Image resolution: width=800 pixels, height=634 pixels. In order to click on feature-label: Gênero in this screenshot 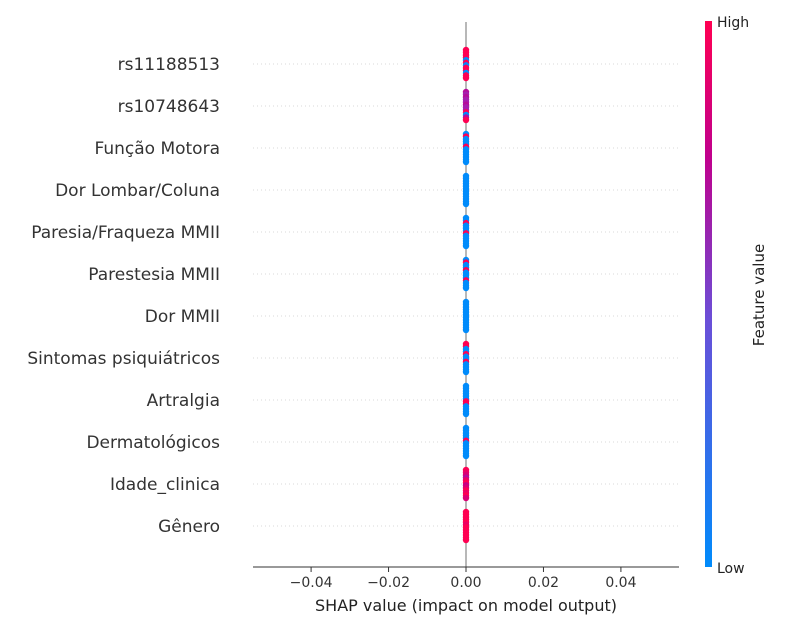, I will do `click(189, 527)`.